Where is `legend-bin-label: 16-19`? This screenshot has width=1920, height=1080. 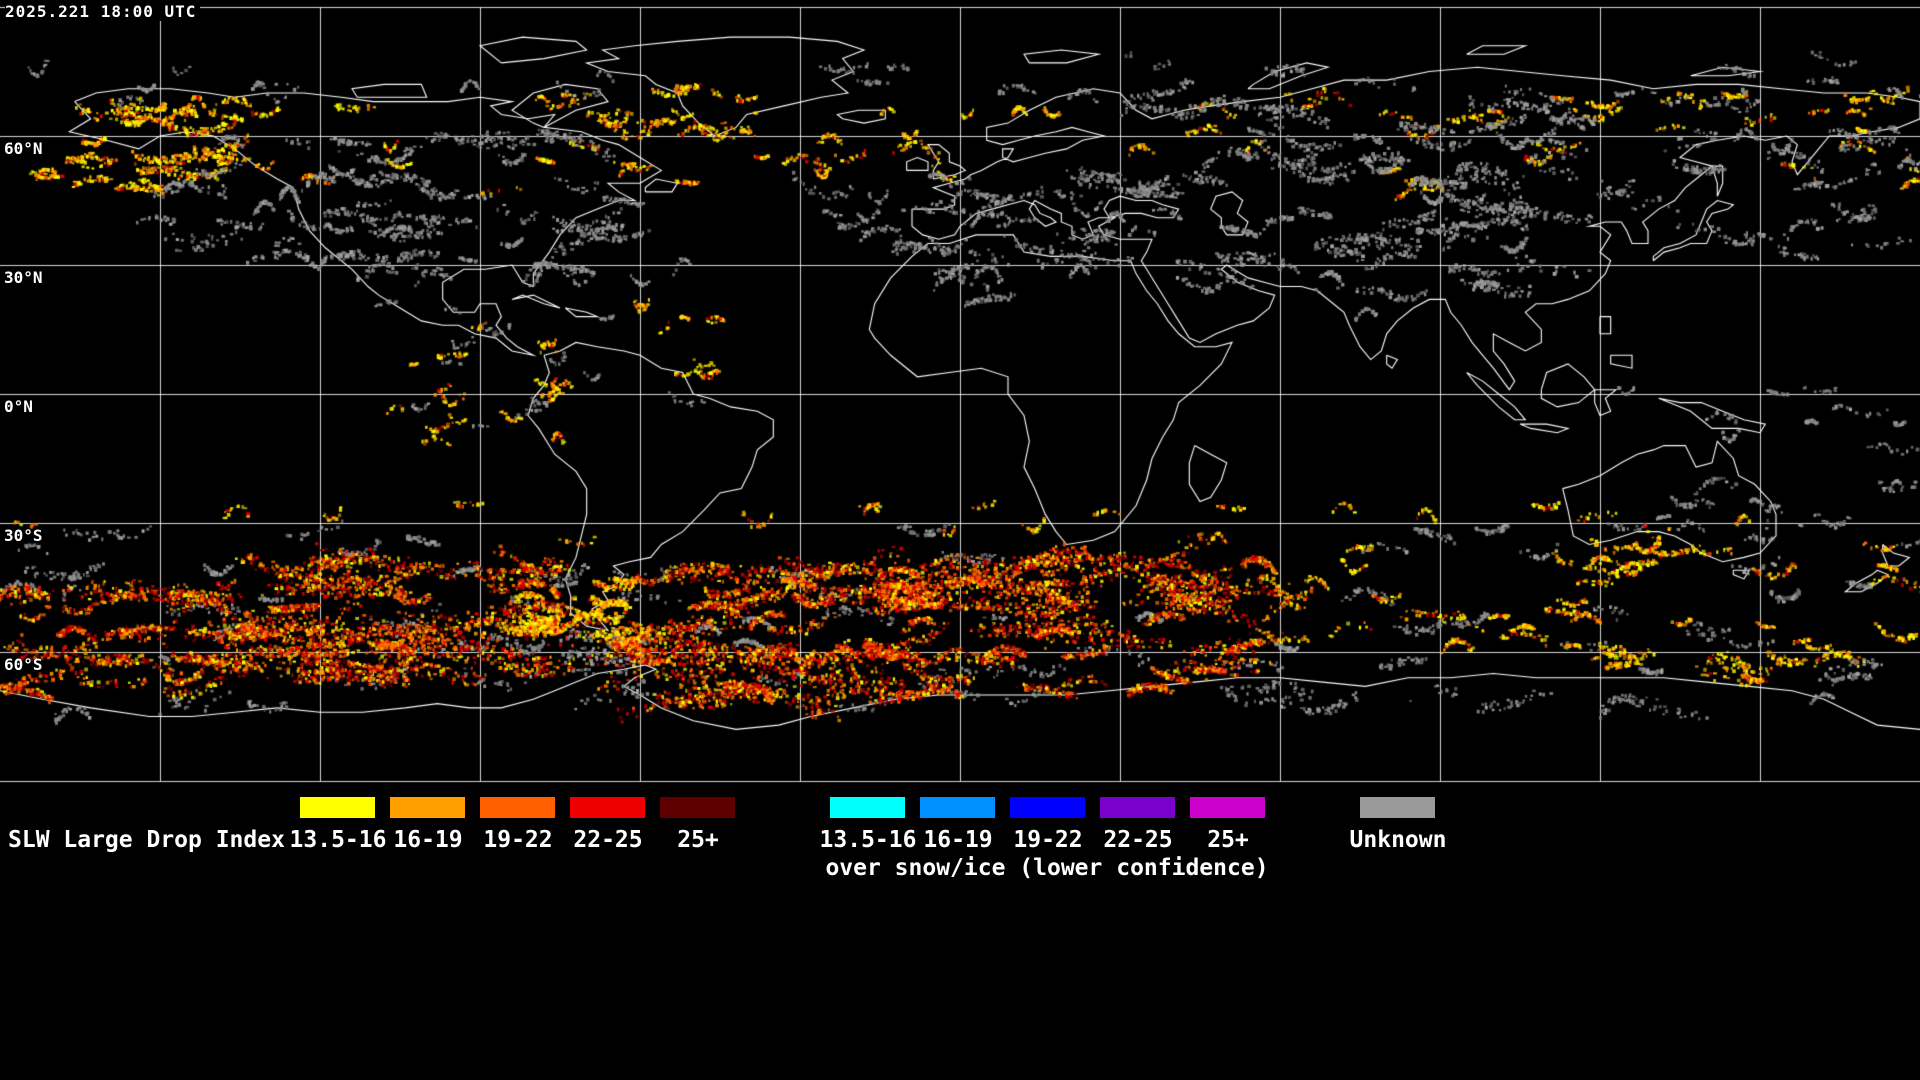
legend-bin-label: 16-19 is located at coordinates (428, 840).